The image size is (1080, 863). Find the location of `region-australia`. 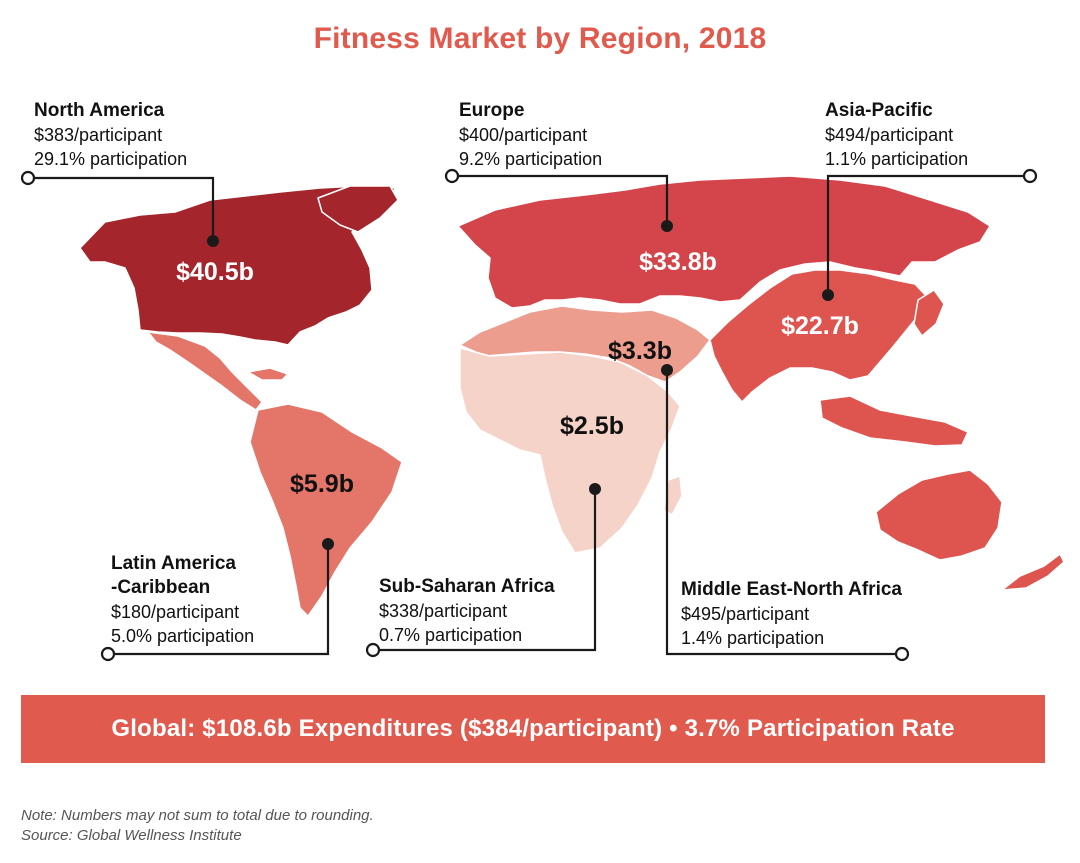

region-australia is located at coordinates (939, 515).